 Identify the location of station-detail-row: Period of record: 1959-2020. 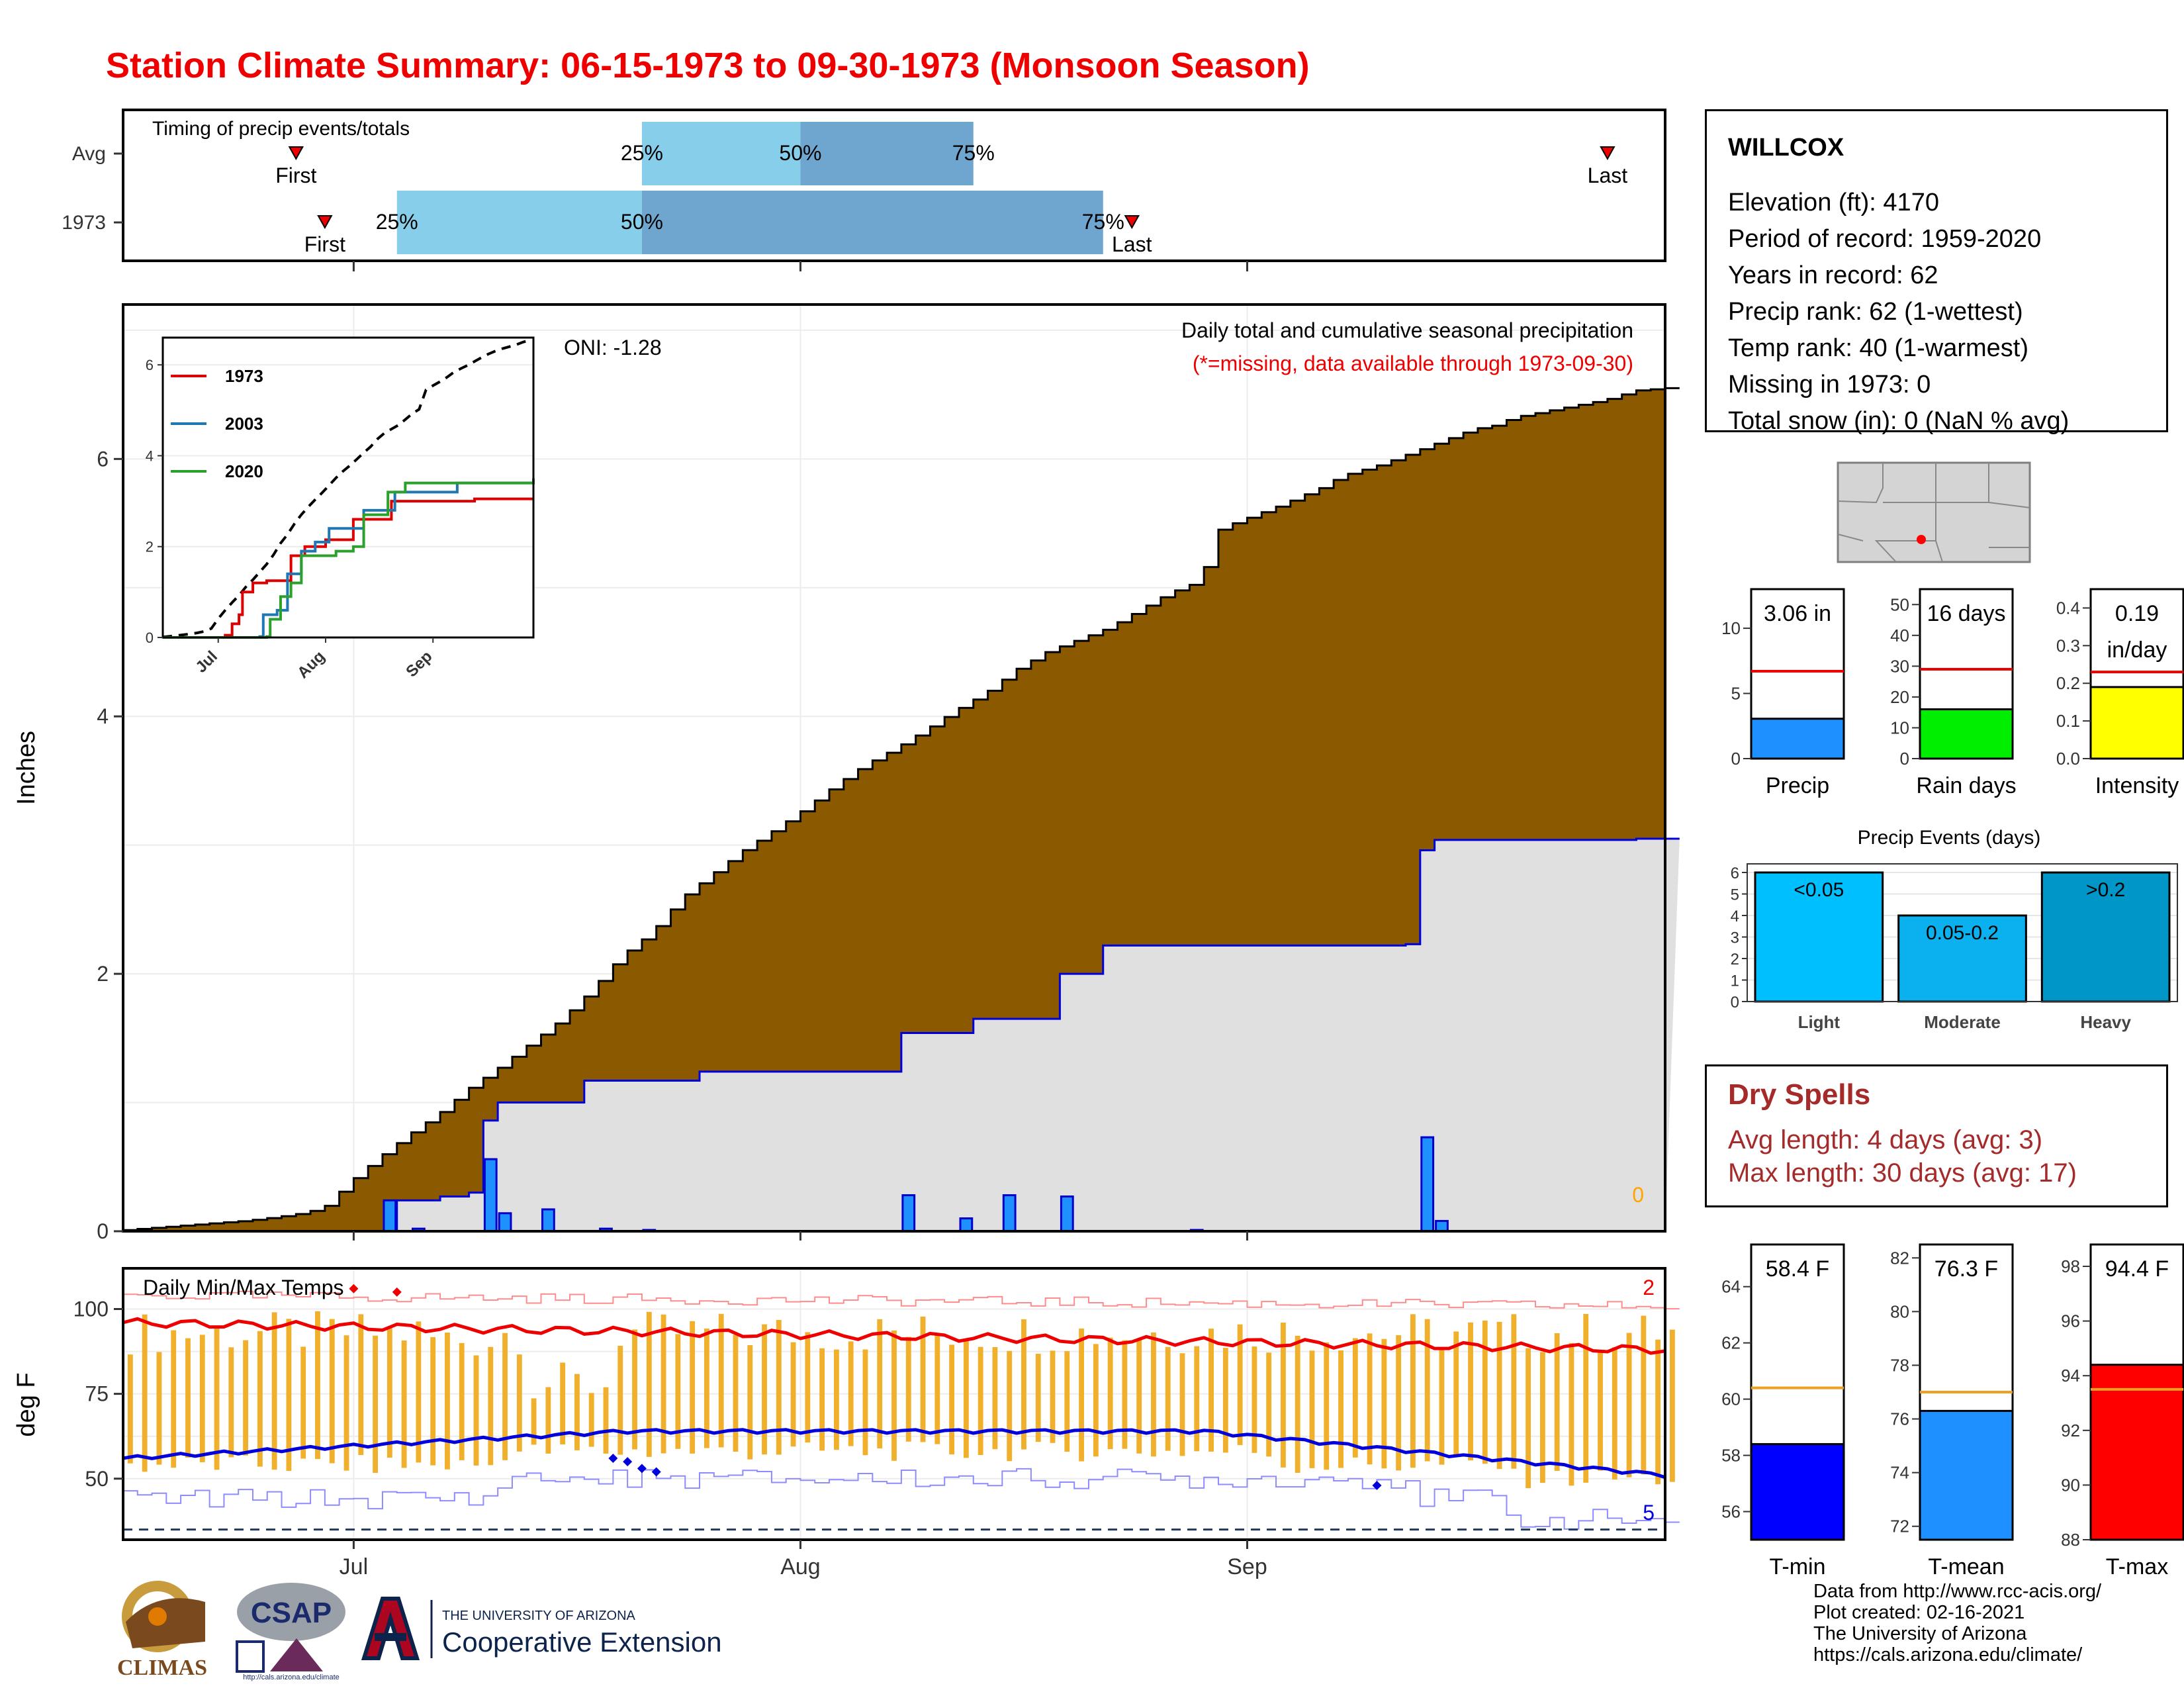
(1885, 239).